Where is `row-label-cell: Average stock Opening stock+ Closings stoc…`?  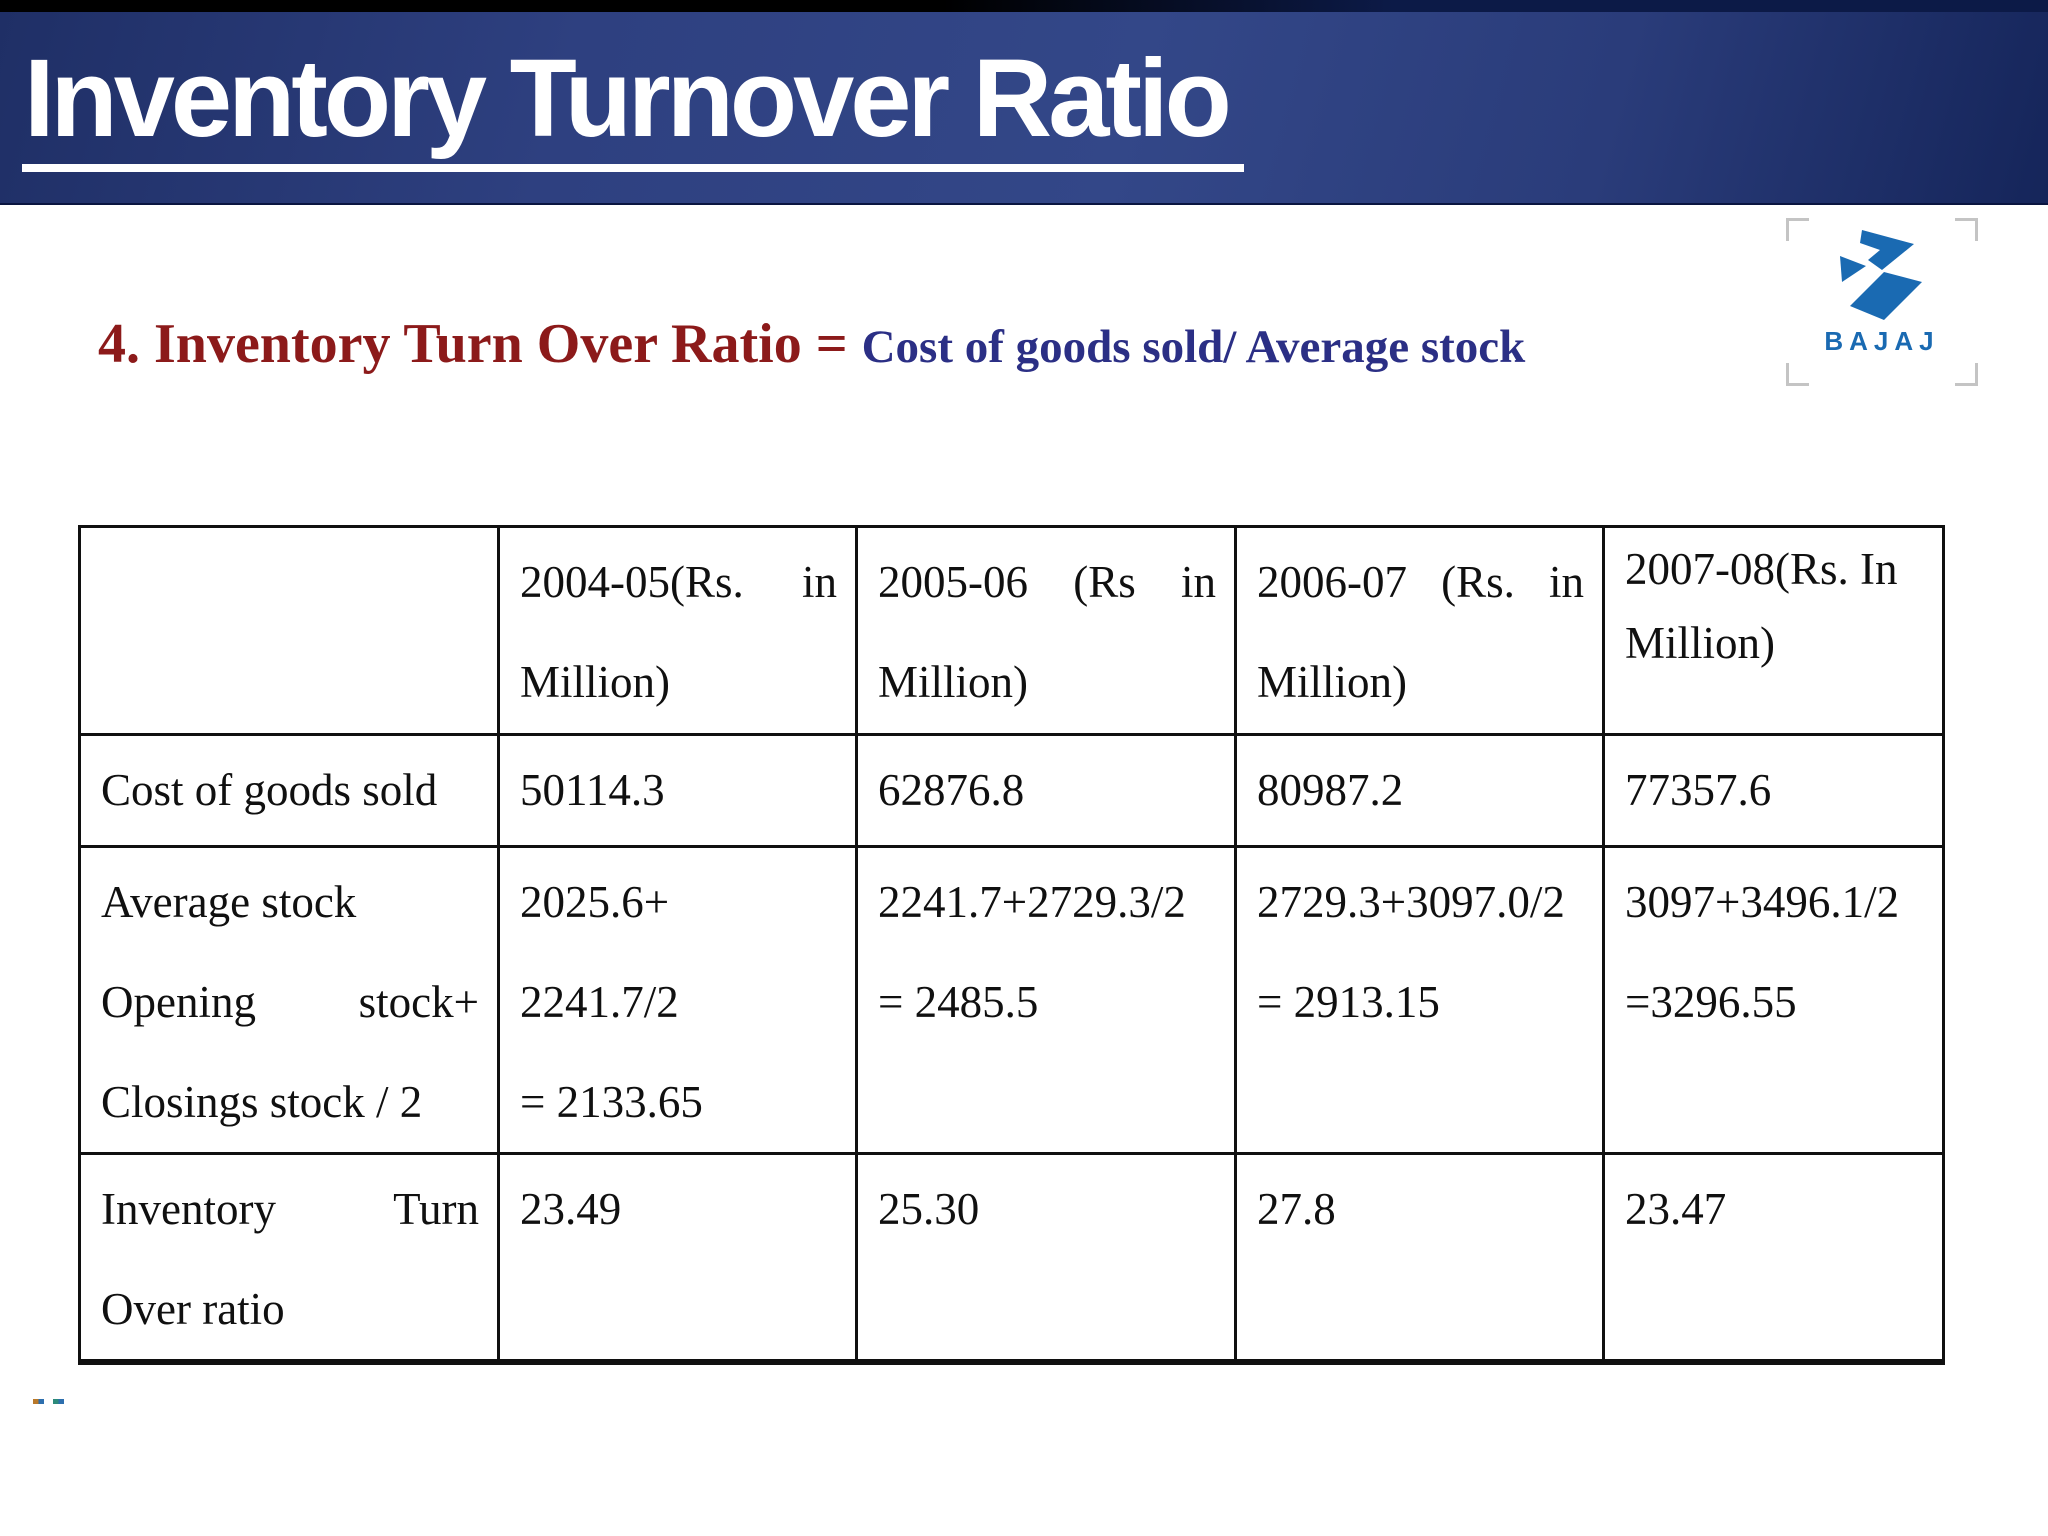
row-label-cell: Average stock Opening stock+ Closings stoc… is located at coordinates (289, 1000).